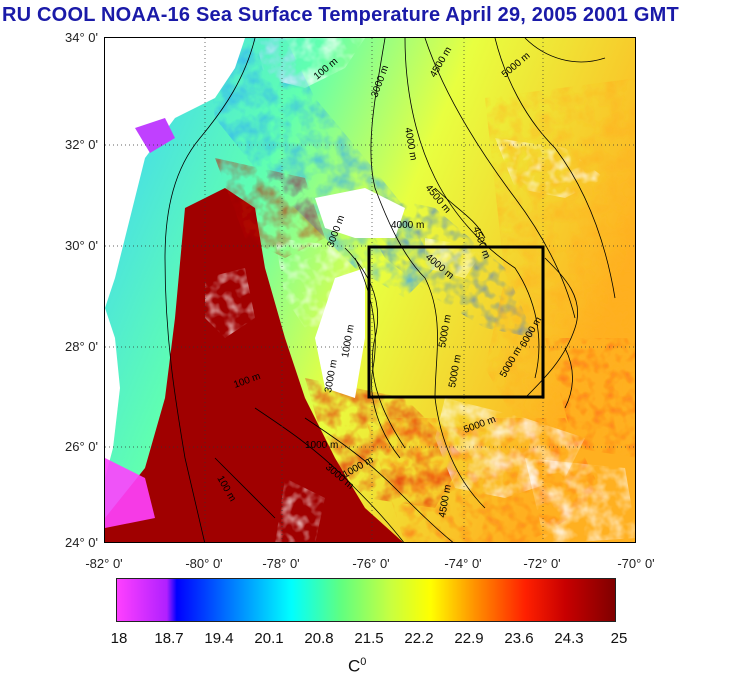  What do you see at coordinates (81, 346) in the screenshot?
I see `y-tick-label: 28° 0'` at bounding box center [81, 346].